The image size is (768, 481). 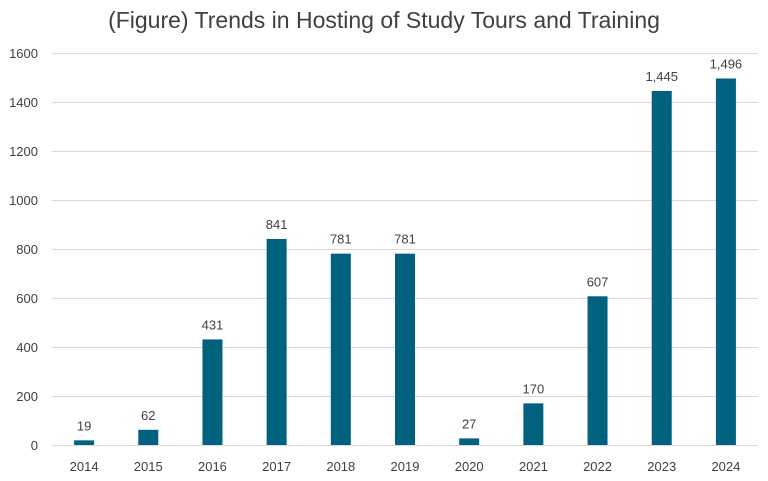 What do you see at coordinates (661, 267) in the screenshot?
I see `bar-2023` at bounding box center [661, 267].